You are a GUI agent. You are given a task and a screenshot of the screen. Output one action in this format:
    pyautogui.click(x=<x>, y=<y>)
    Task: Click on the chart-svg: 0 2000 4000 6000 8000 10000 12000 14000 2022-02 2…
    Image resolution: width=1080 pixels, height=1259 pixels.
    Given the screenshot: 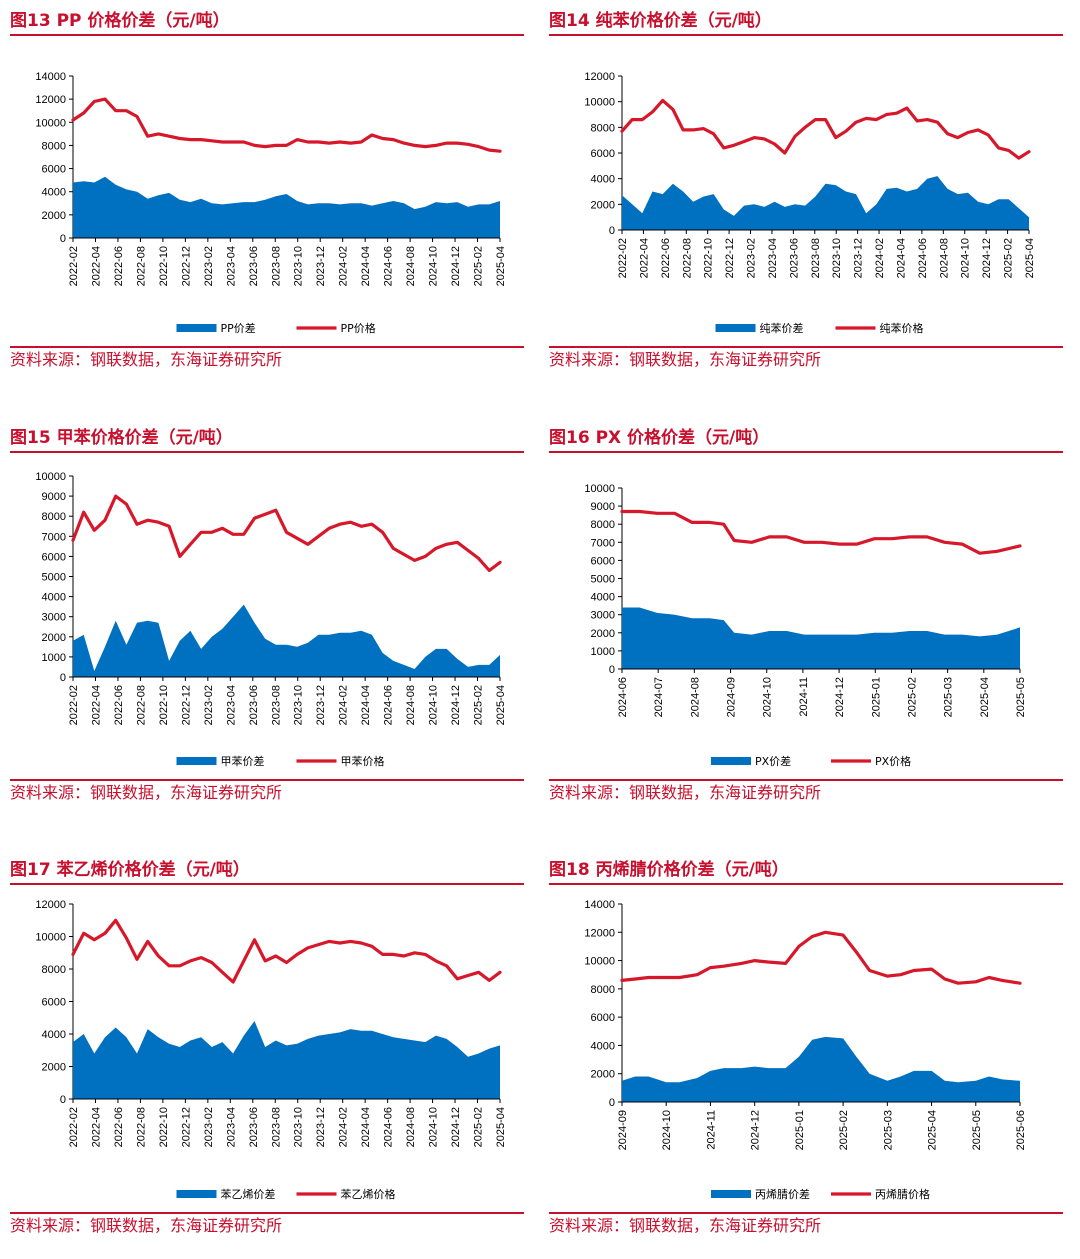 What is the action you would take?
    pyautogui.click(x=271, y=203)
    